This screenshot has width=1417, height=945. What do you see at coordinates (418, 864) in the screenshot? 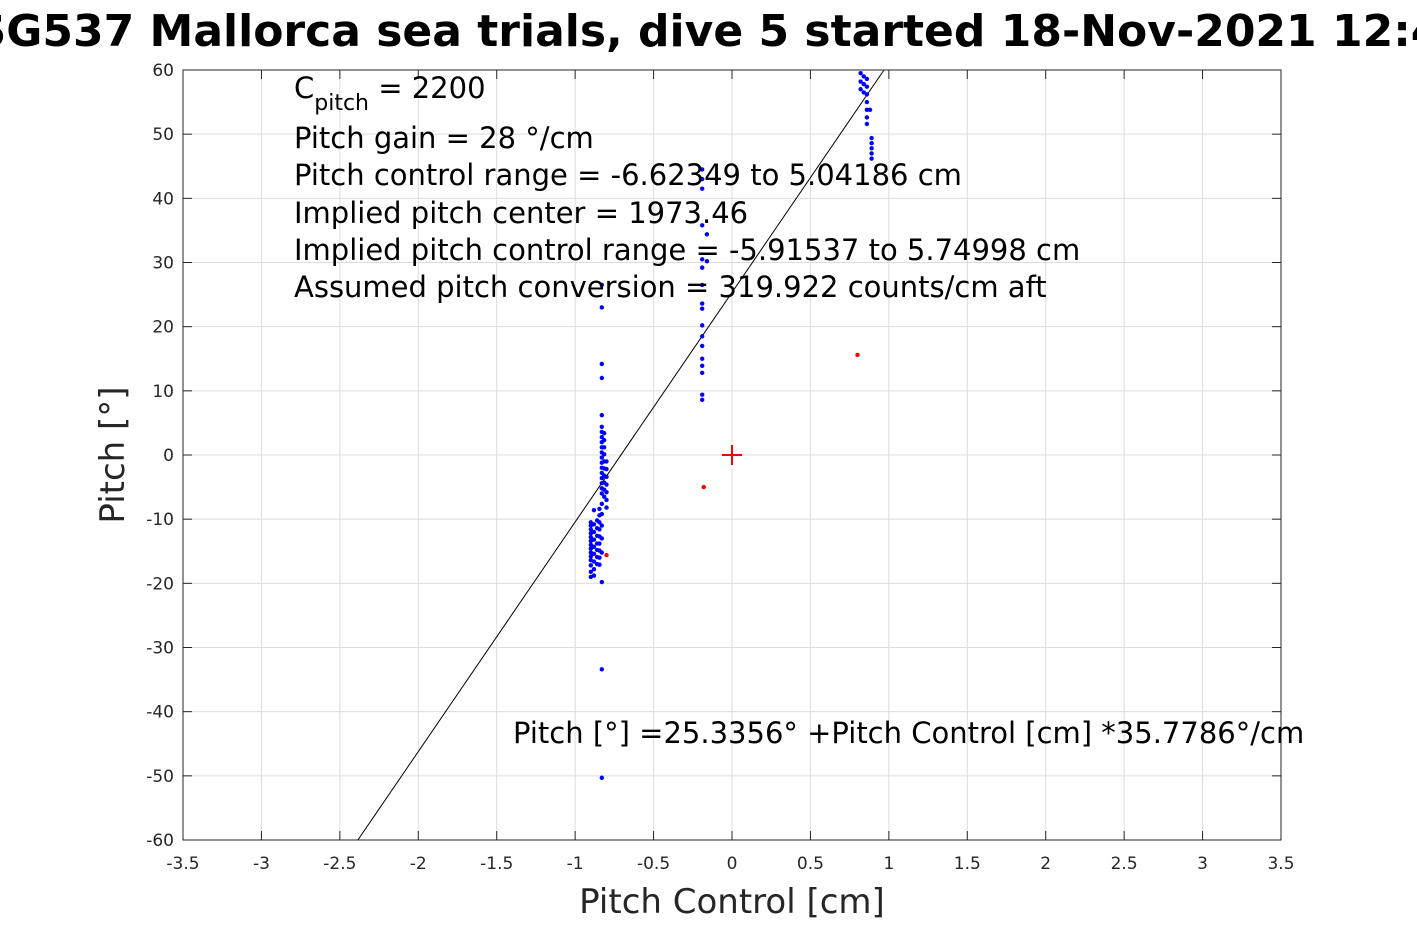
I see `x-tick-label: -2` at bounding box center [418, 864].